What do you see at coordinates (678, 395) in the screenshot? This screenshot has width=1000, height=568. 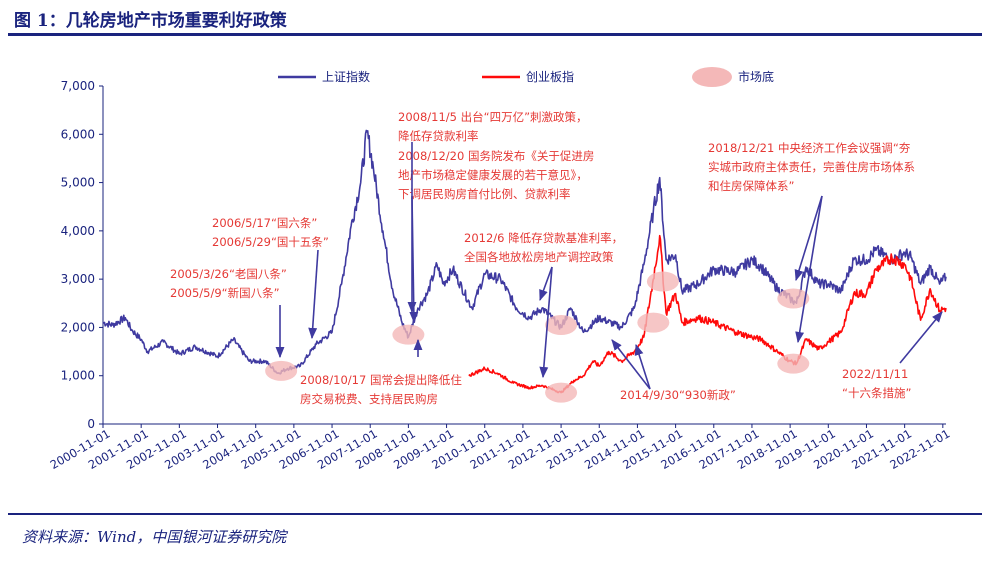 I see `annotation-text: 2014/9/30“930新政”` at bounding box center [678, 395].